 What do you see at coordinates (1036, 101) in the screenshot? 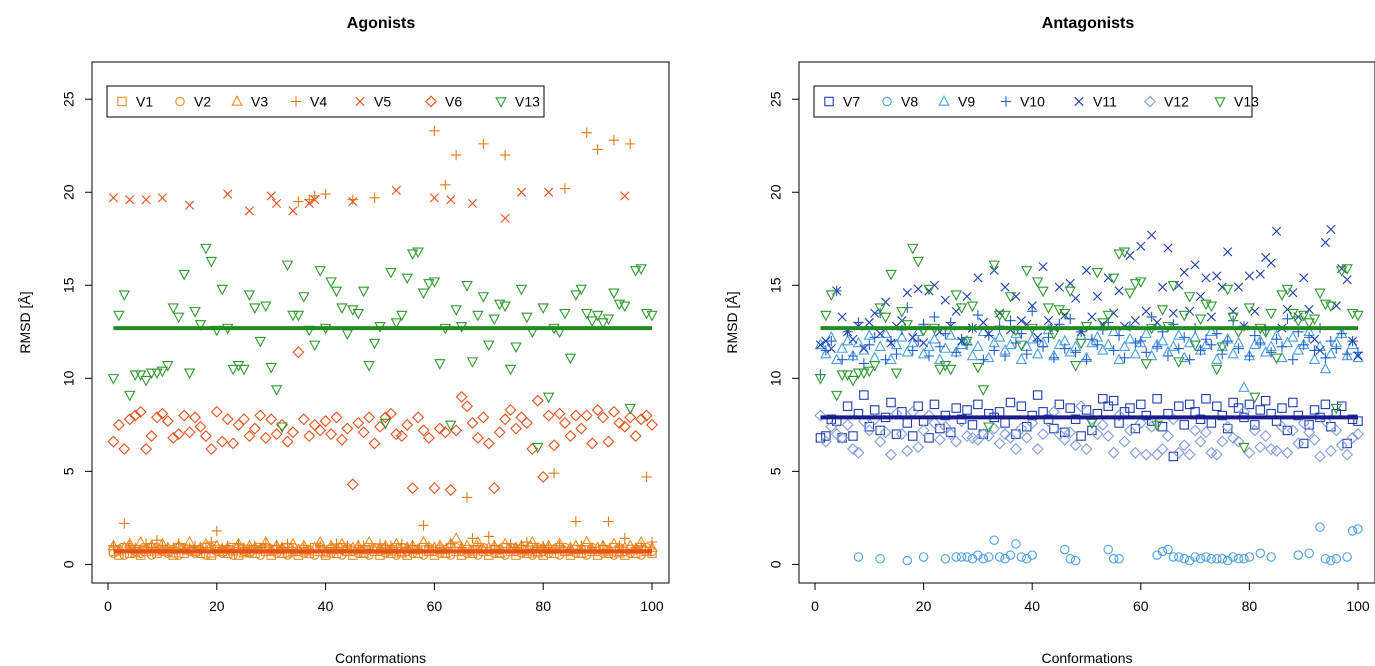
I see `legend: V7 V8 V9 V10 V11 V12 V13` at bounding box center [1036, 101].